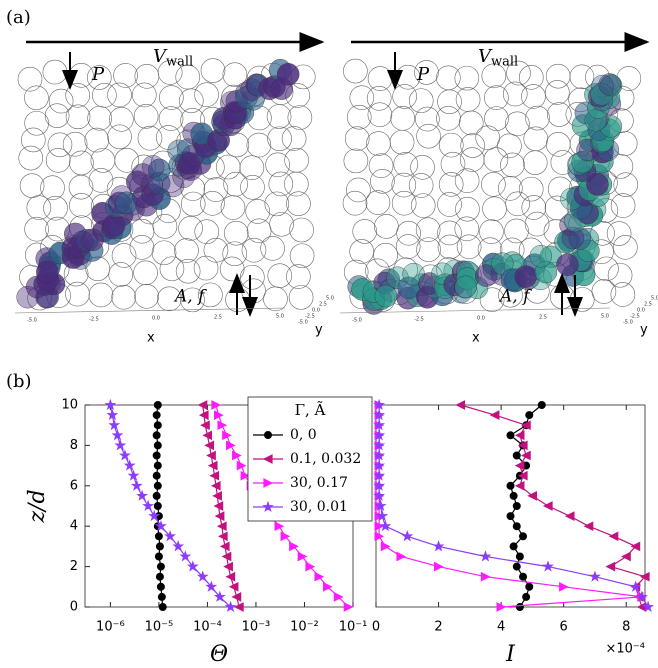 The image size is (658, 668). What do you see at coordinates (475, 310) in the screenshot?
I see `axis-line` at bounding box center [475, 310].